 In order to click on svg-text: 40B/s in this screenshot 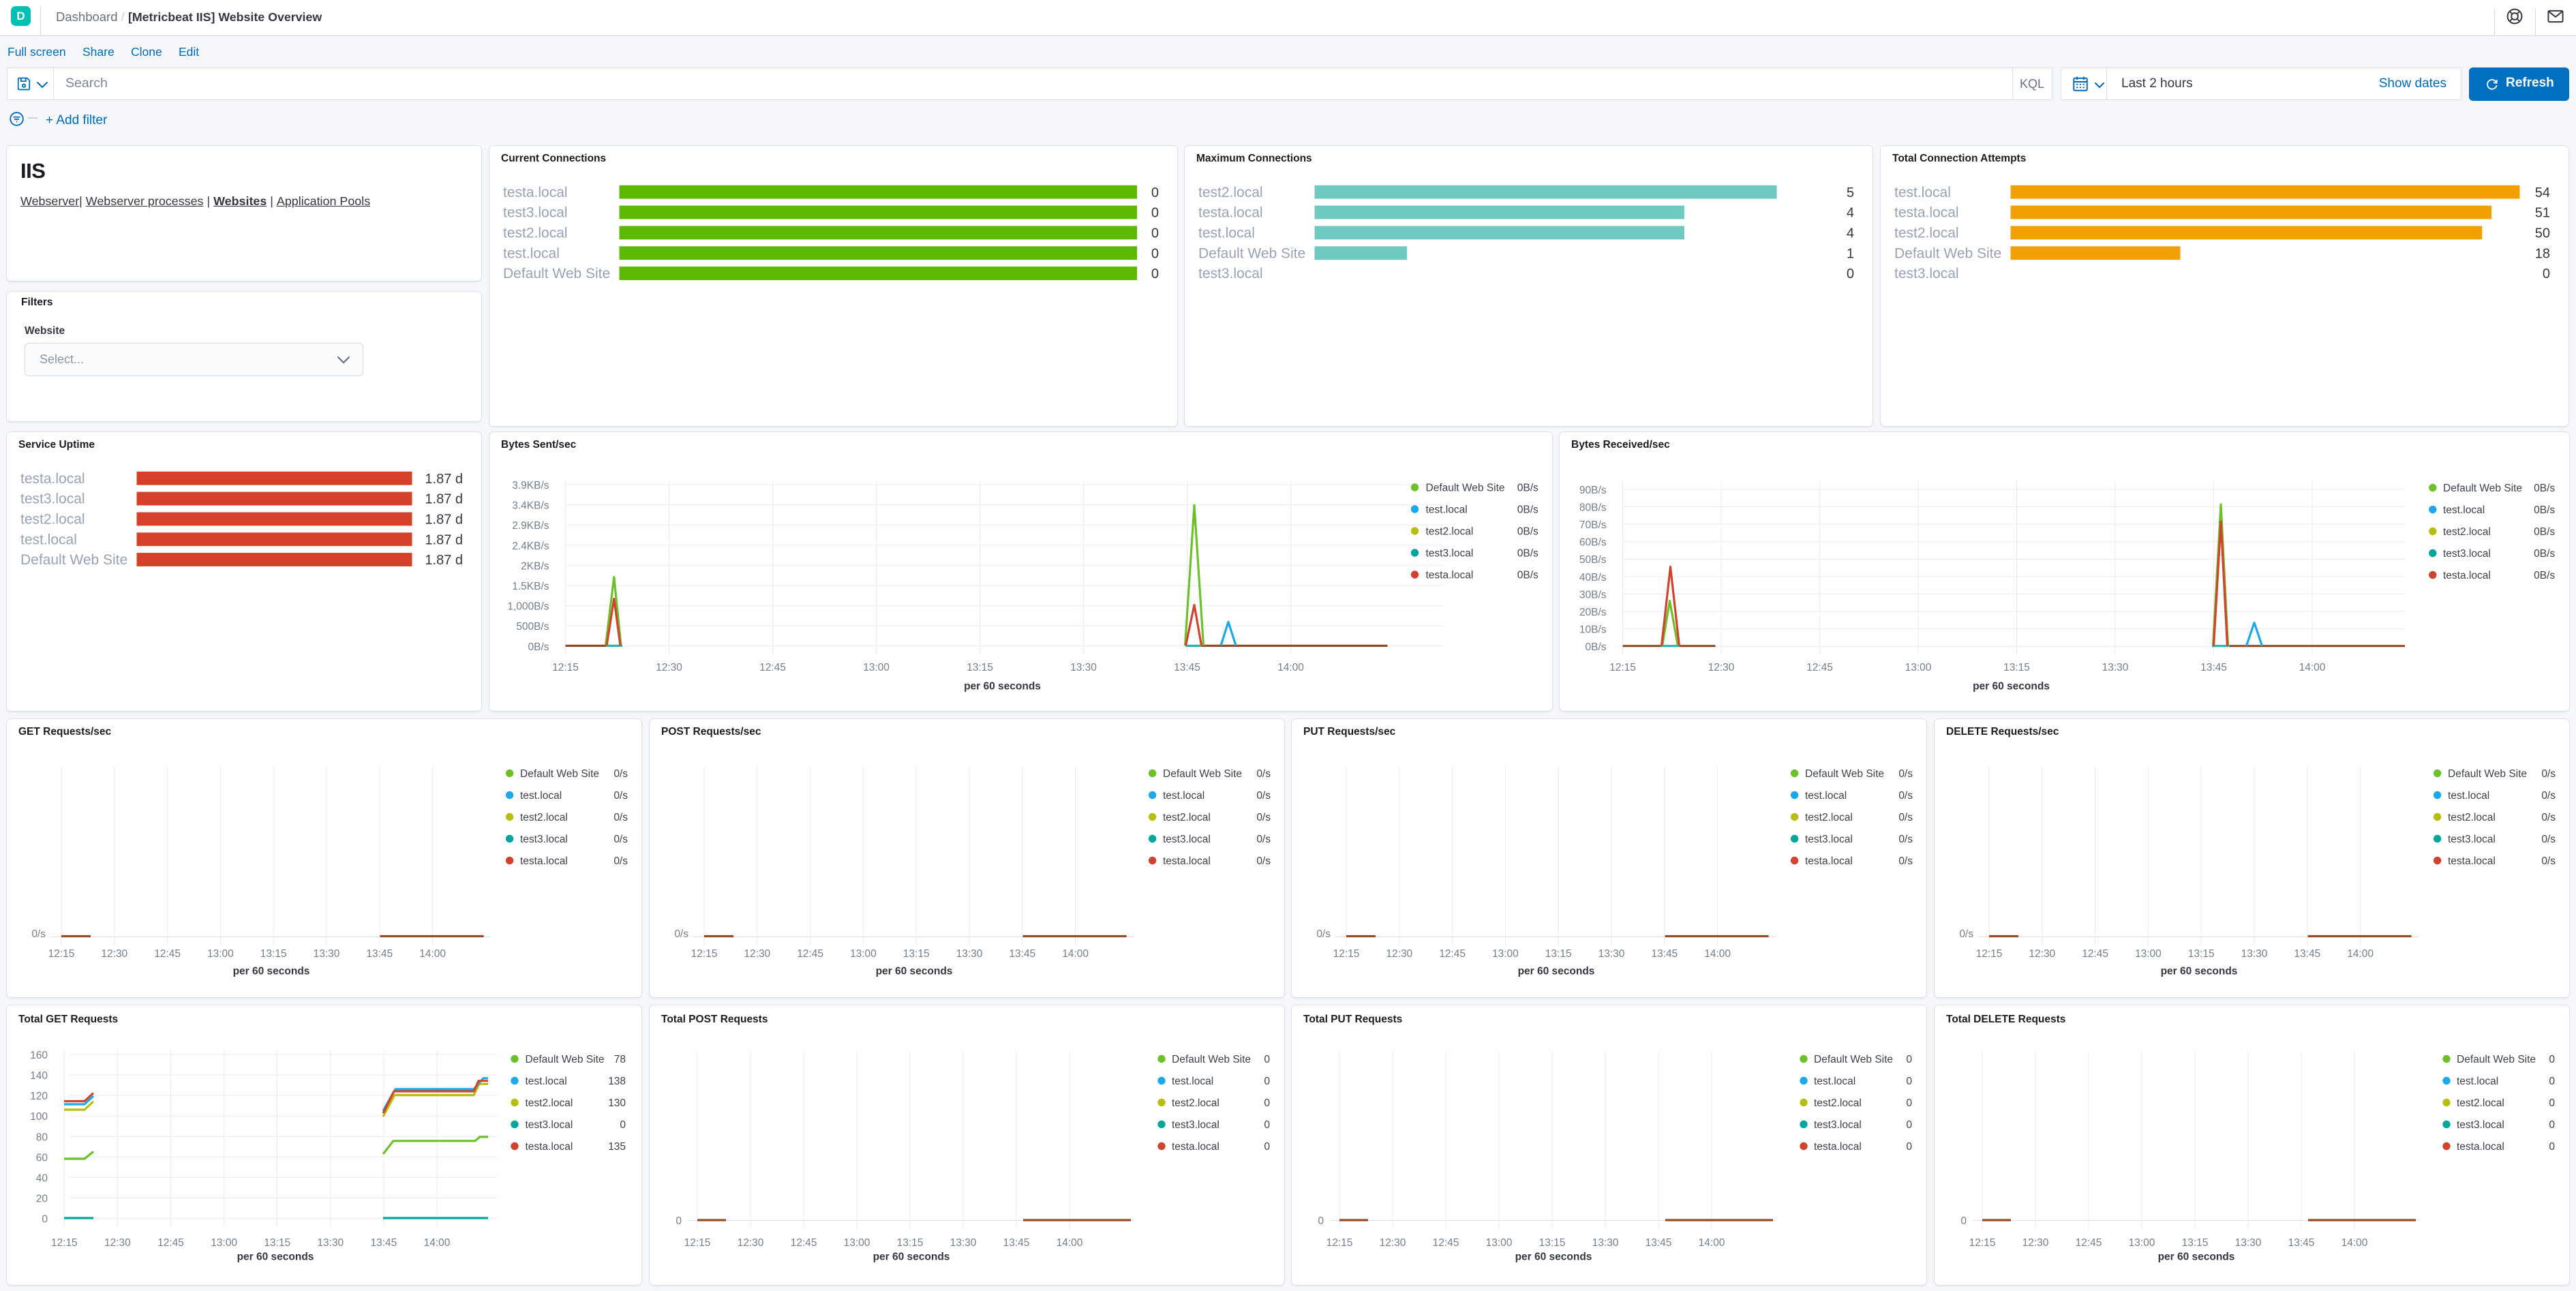, I will do `click(1593, 577)`.